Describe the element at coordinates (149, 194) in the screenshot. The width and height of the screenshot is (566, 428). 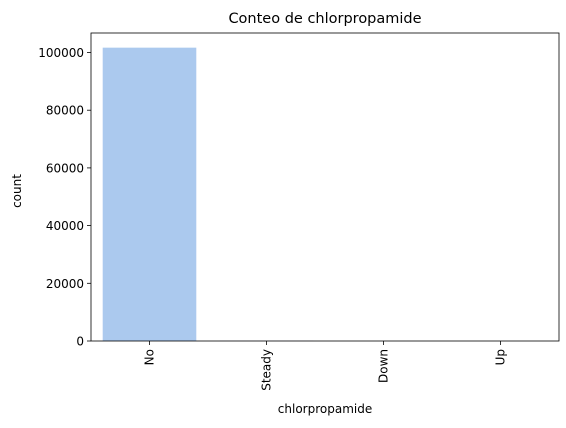
I see `bar-no` at that location.